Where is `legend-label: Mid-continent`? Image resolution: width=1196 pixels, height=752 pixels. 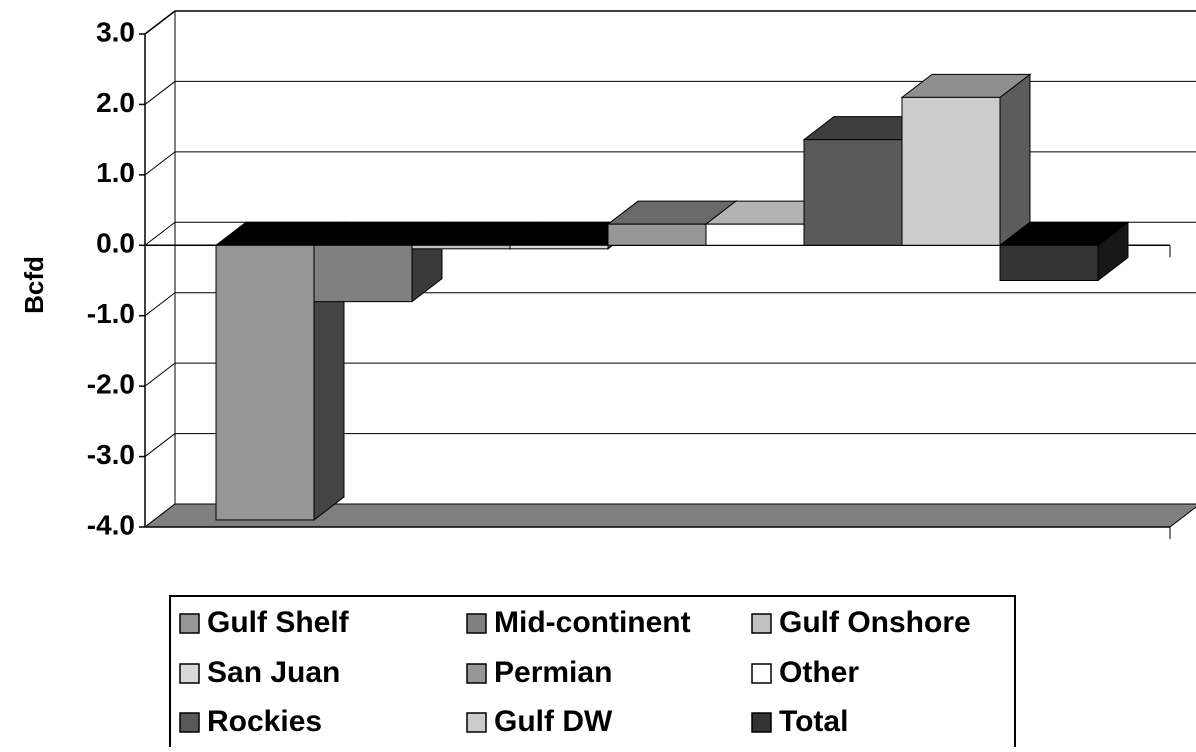
legend-label: Mid-continent is located at coordinates (592, 622).